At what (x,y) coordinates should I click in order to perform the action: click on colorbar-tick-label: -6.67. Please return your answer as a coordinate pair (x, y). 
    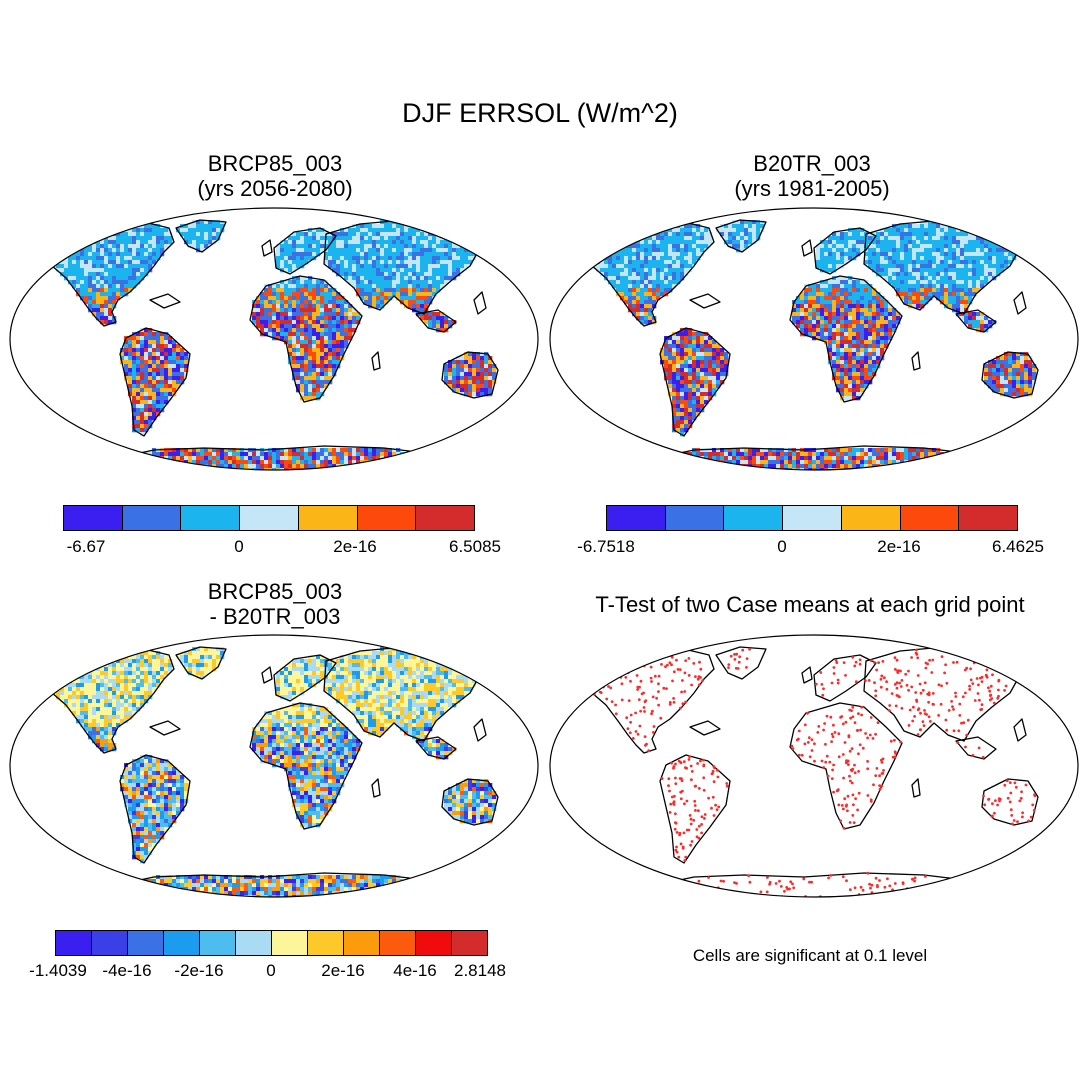
    Looking at the image, I should click on (86, 546).